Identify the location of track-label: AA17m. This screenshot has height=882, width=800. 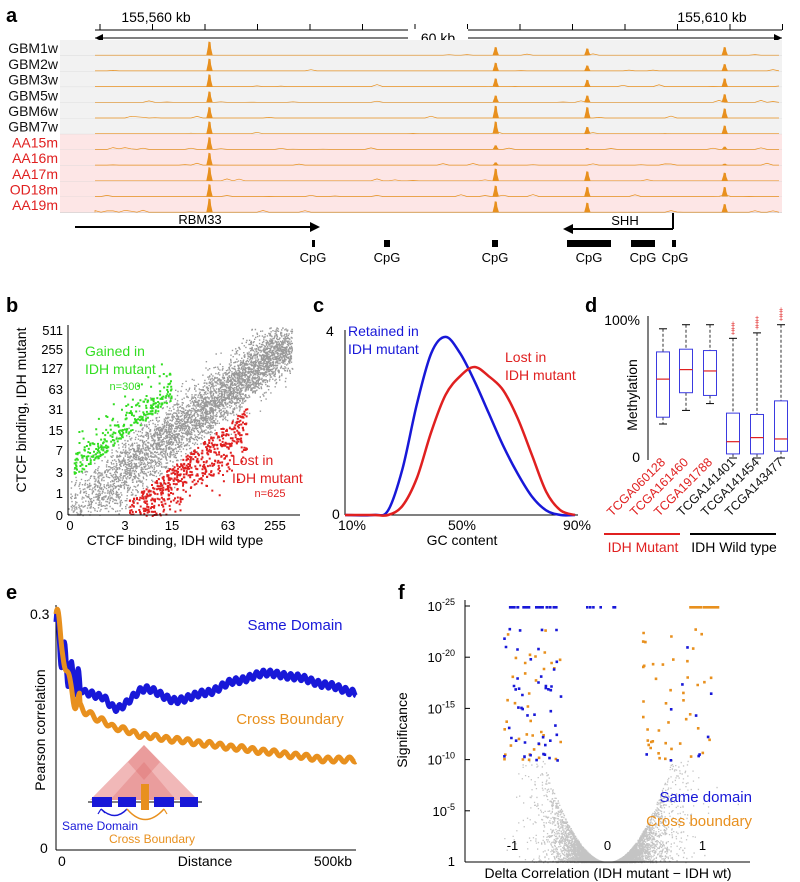
(35, 174).